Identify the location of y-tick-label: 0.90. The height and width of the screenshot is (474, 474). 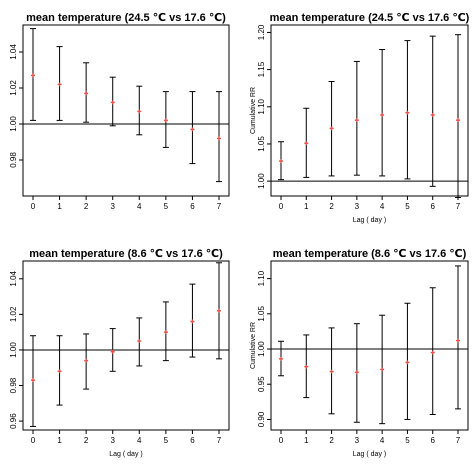
(261, 419).